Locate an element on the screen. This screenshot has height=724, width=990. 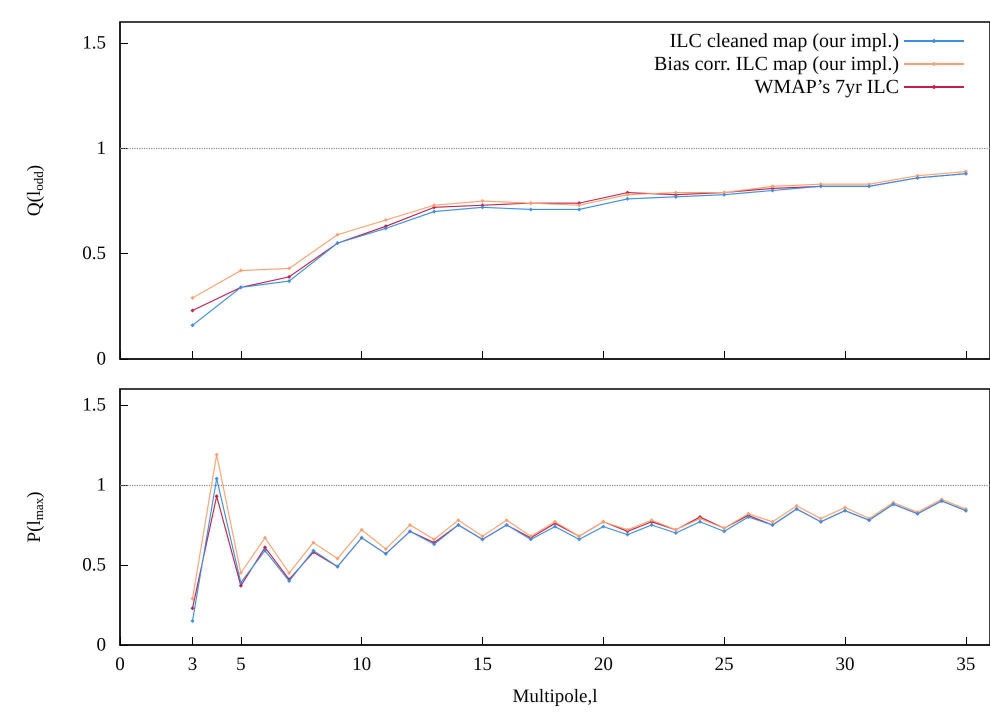
x-axis-title: Multipole,l is located at coordinates (555, 696).